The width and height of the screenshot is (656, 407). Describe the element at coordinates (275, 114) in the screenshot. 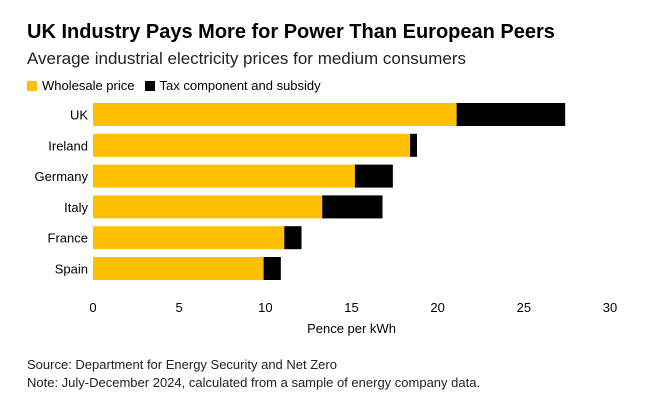

I see `bar-uk-wholesale` at that location.